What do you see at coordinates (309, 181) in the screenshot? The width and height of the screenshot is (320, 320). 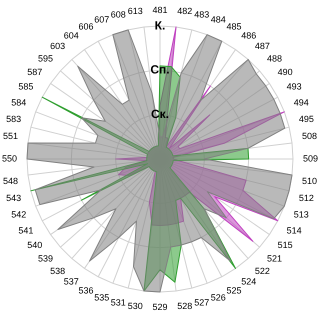 I see `spoke-label: 510` at bounding box center [309, 181].